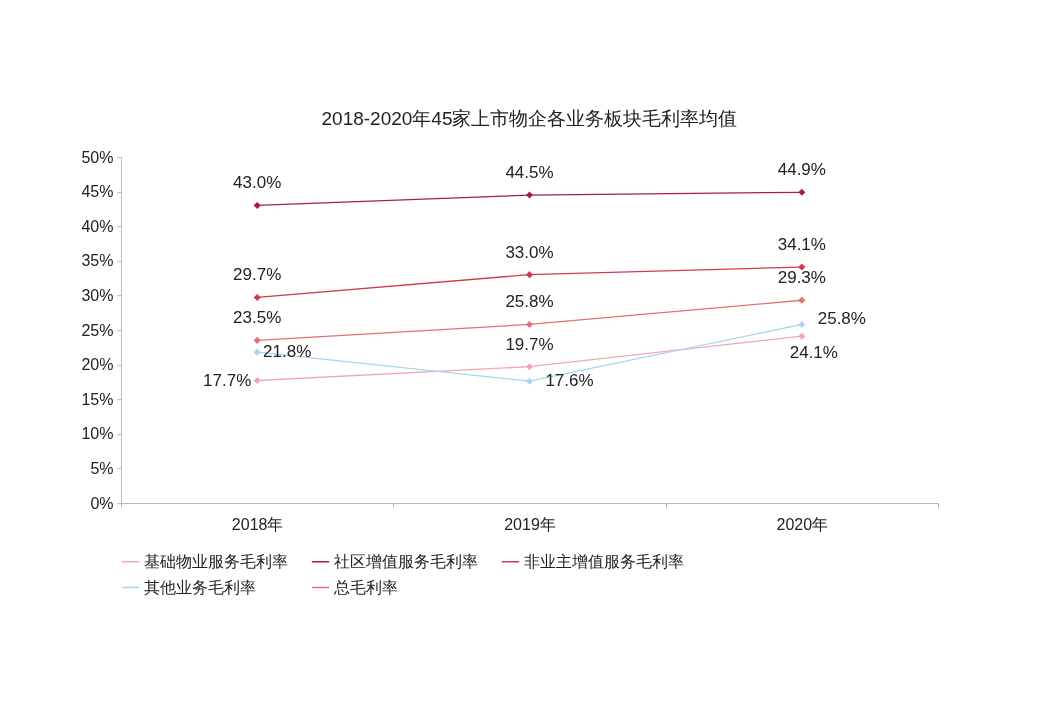 The height and width of the screenshot is (720, 1040). Describe the element at coordinates (529, 173) in the screenshot. I see `data-label: 44.5%` at that location.